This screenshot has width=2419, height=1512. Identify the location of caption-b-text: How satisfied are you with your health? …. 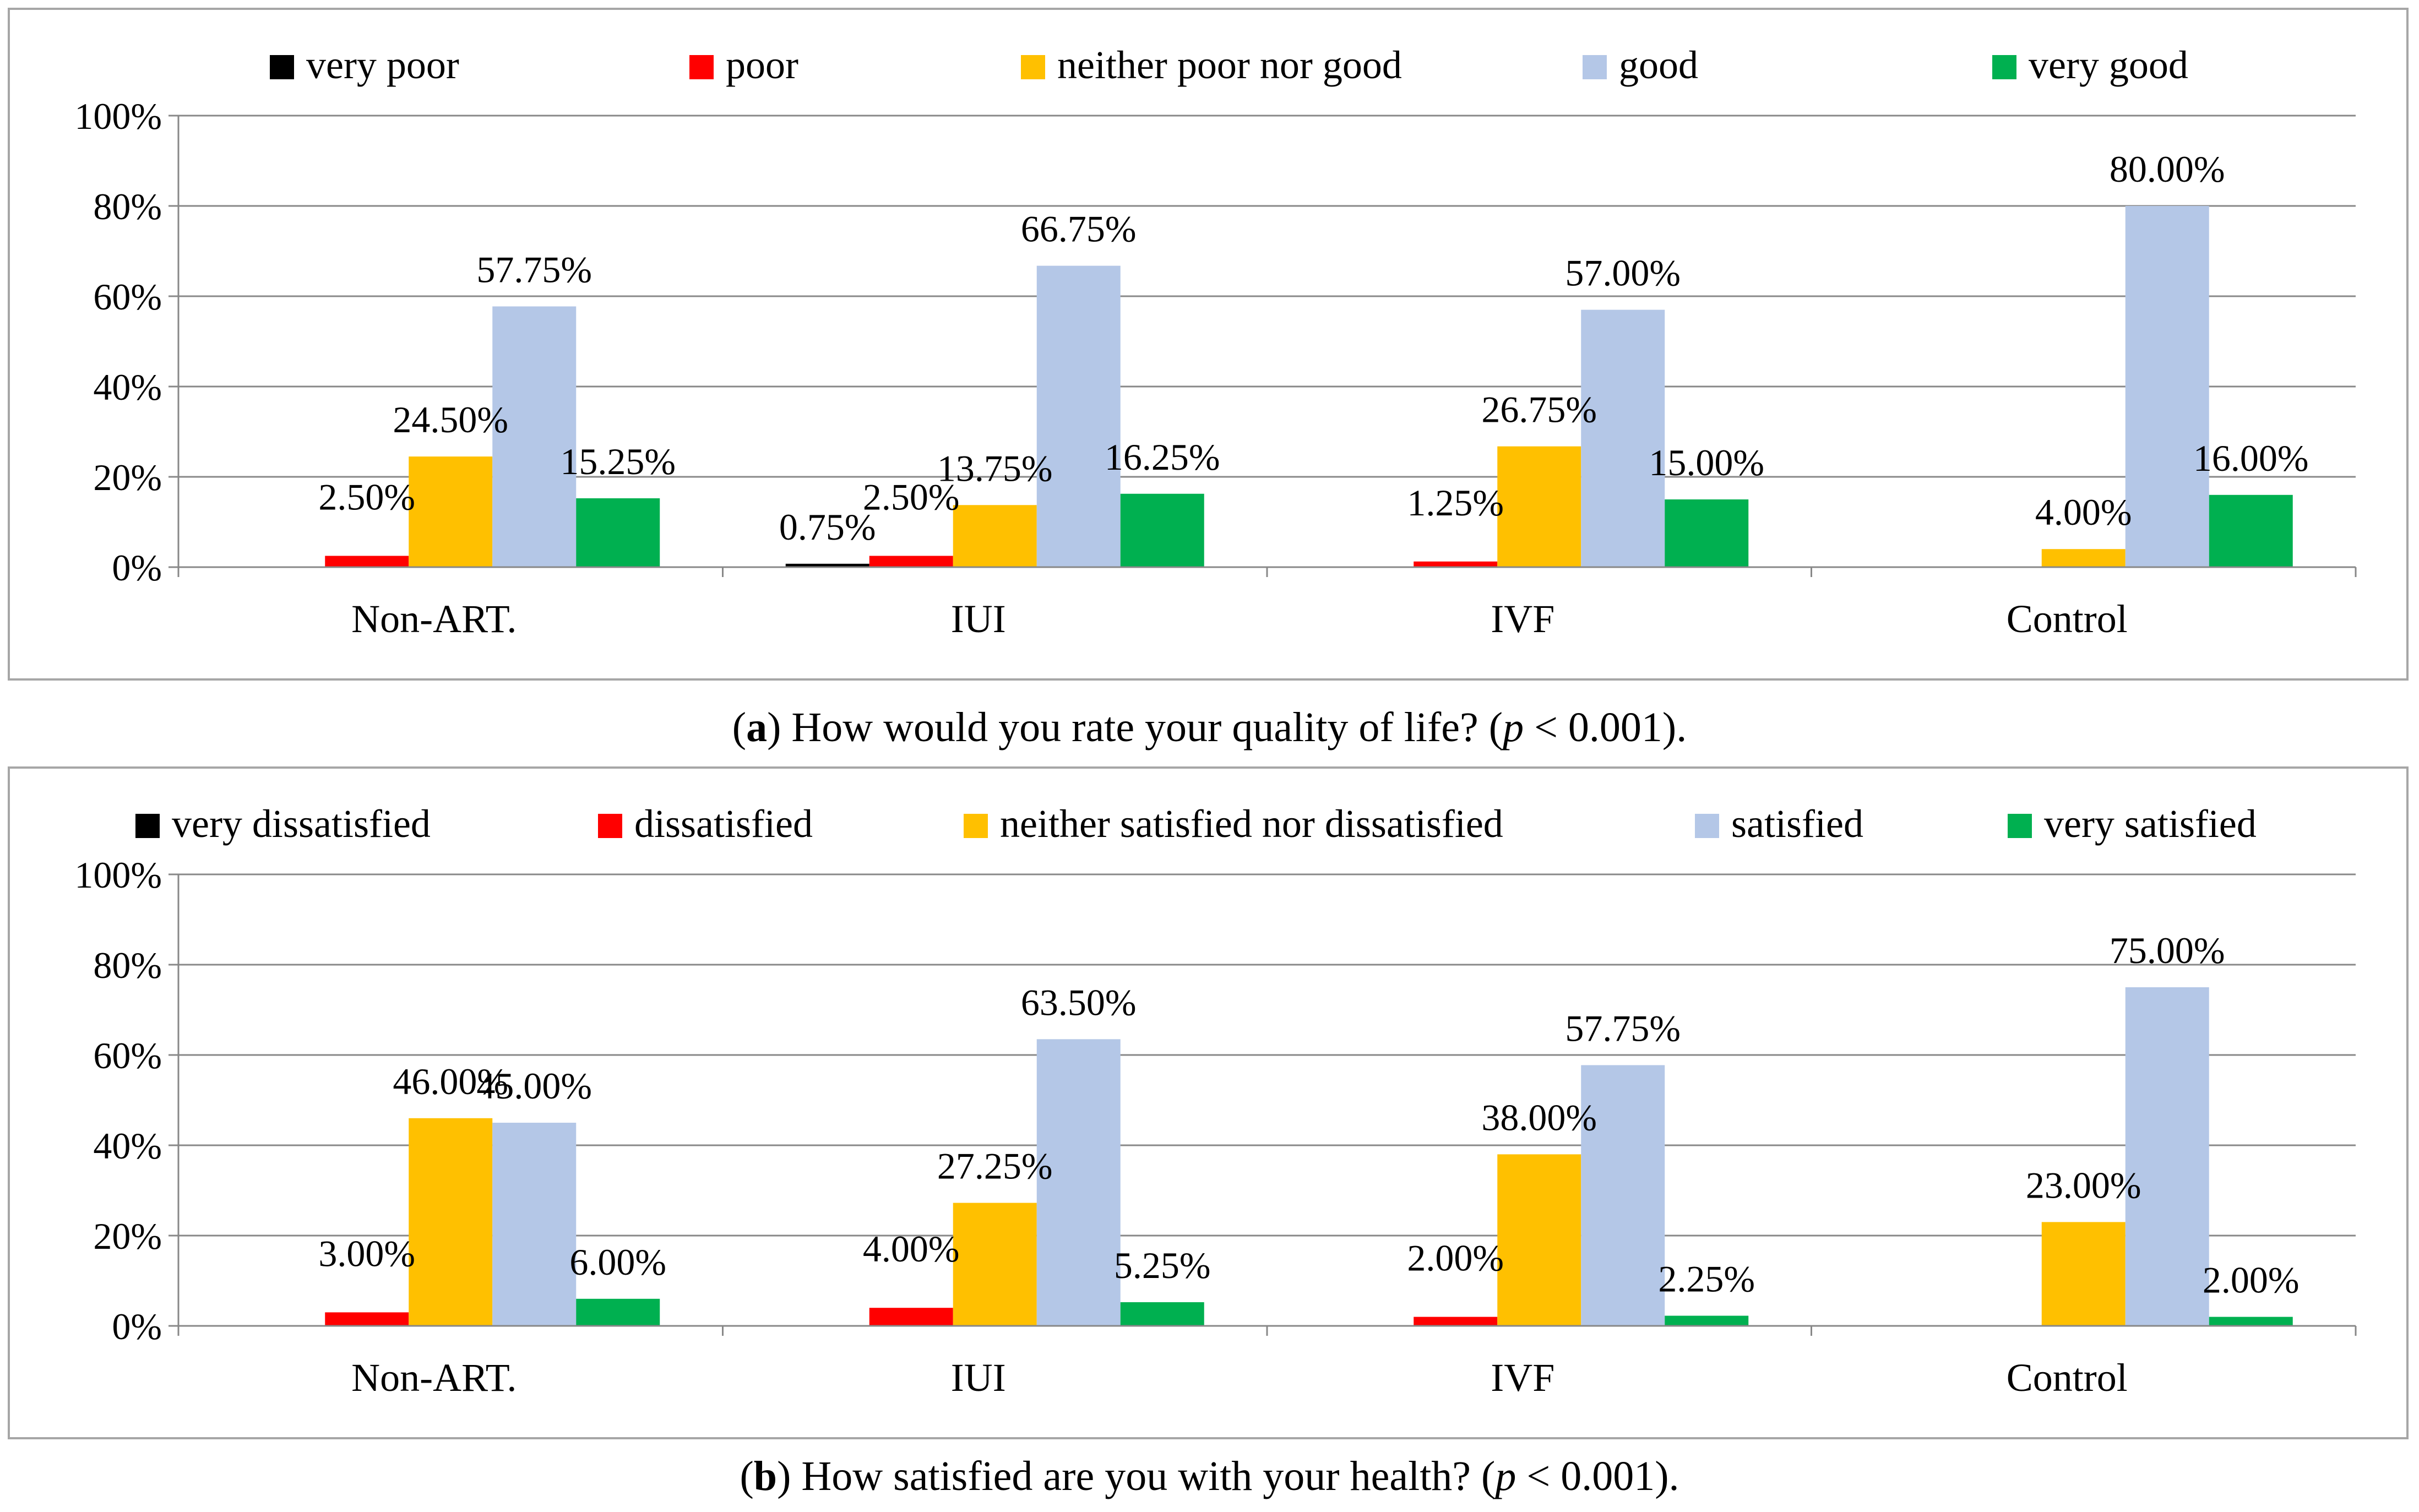
(1148, 1476).